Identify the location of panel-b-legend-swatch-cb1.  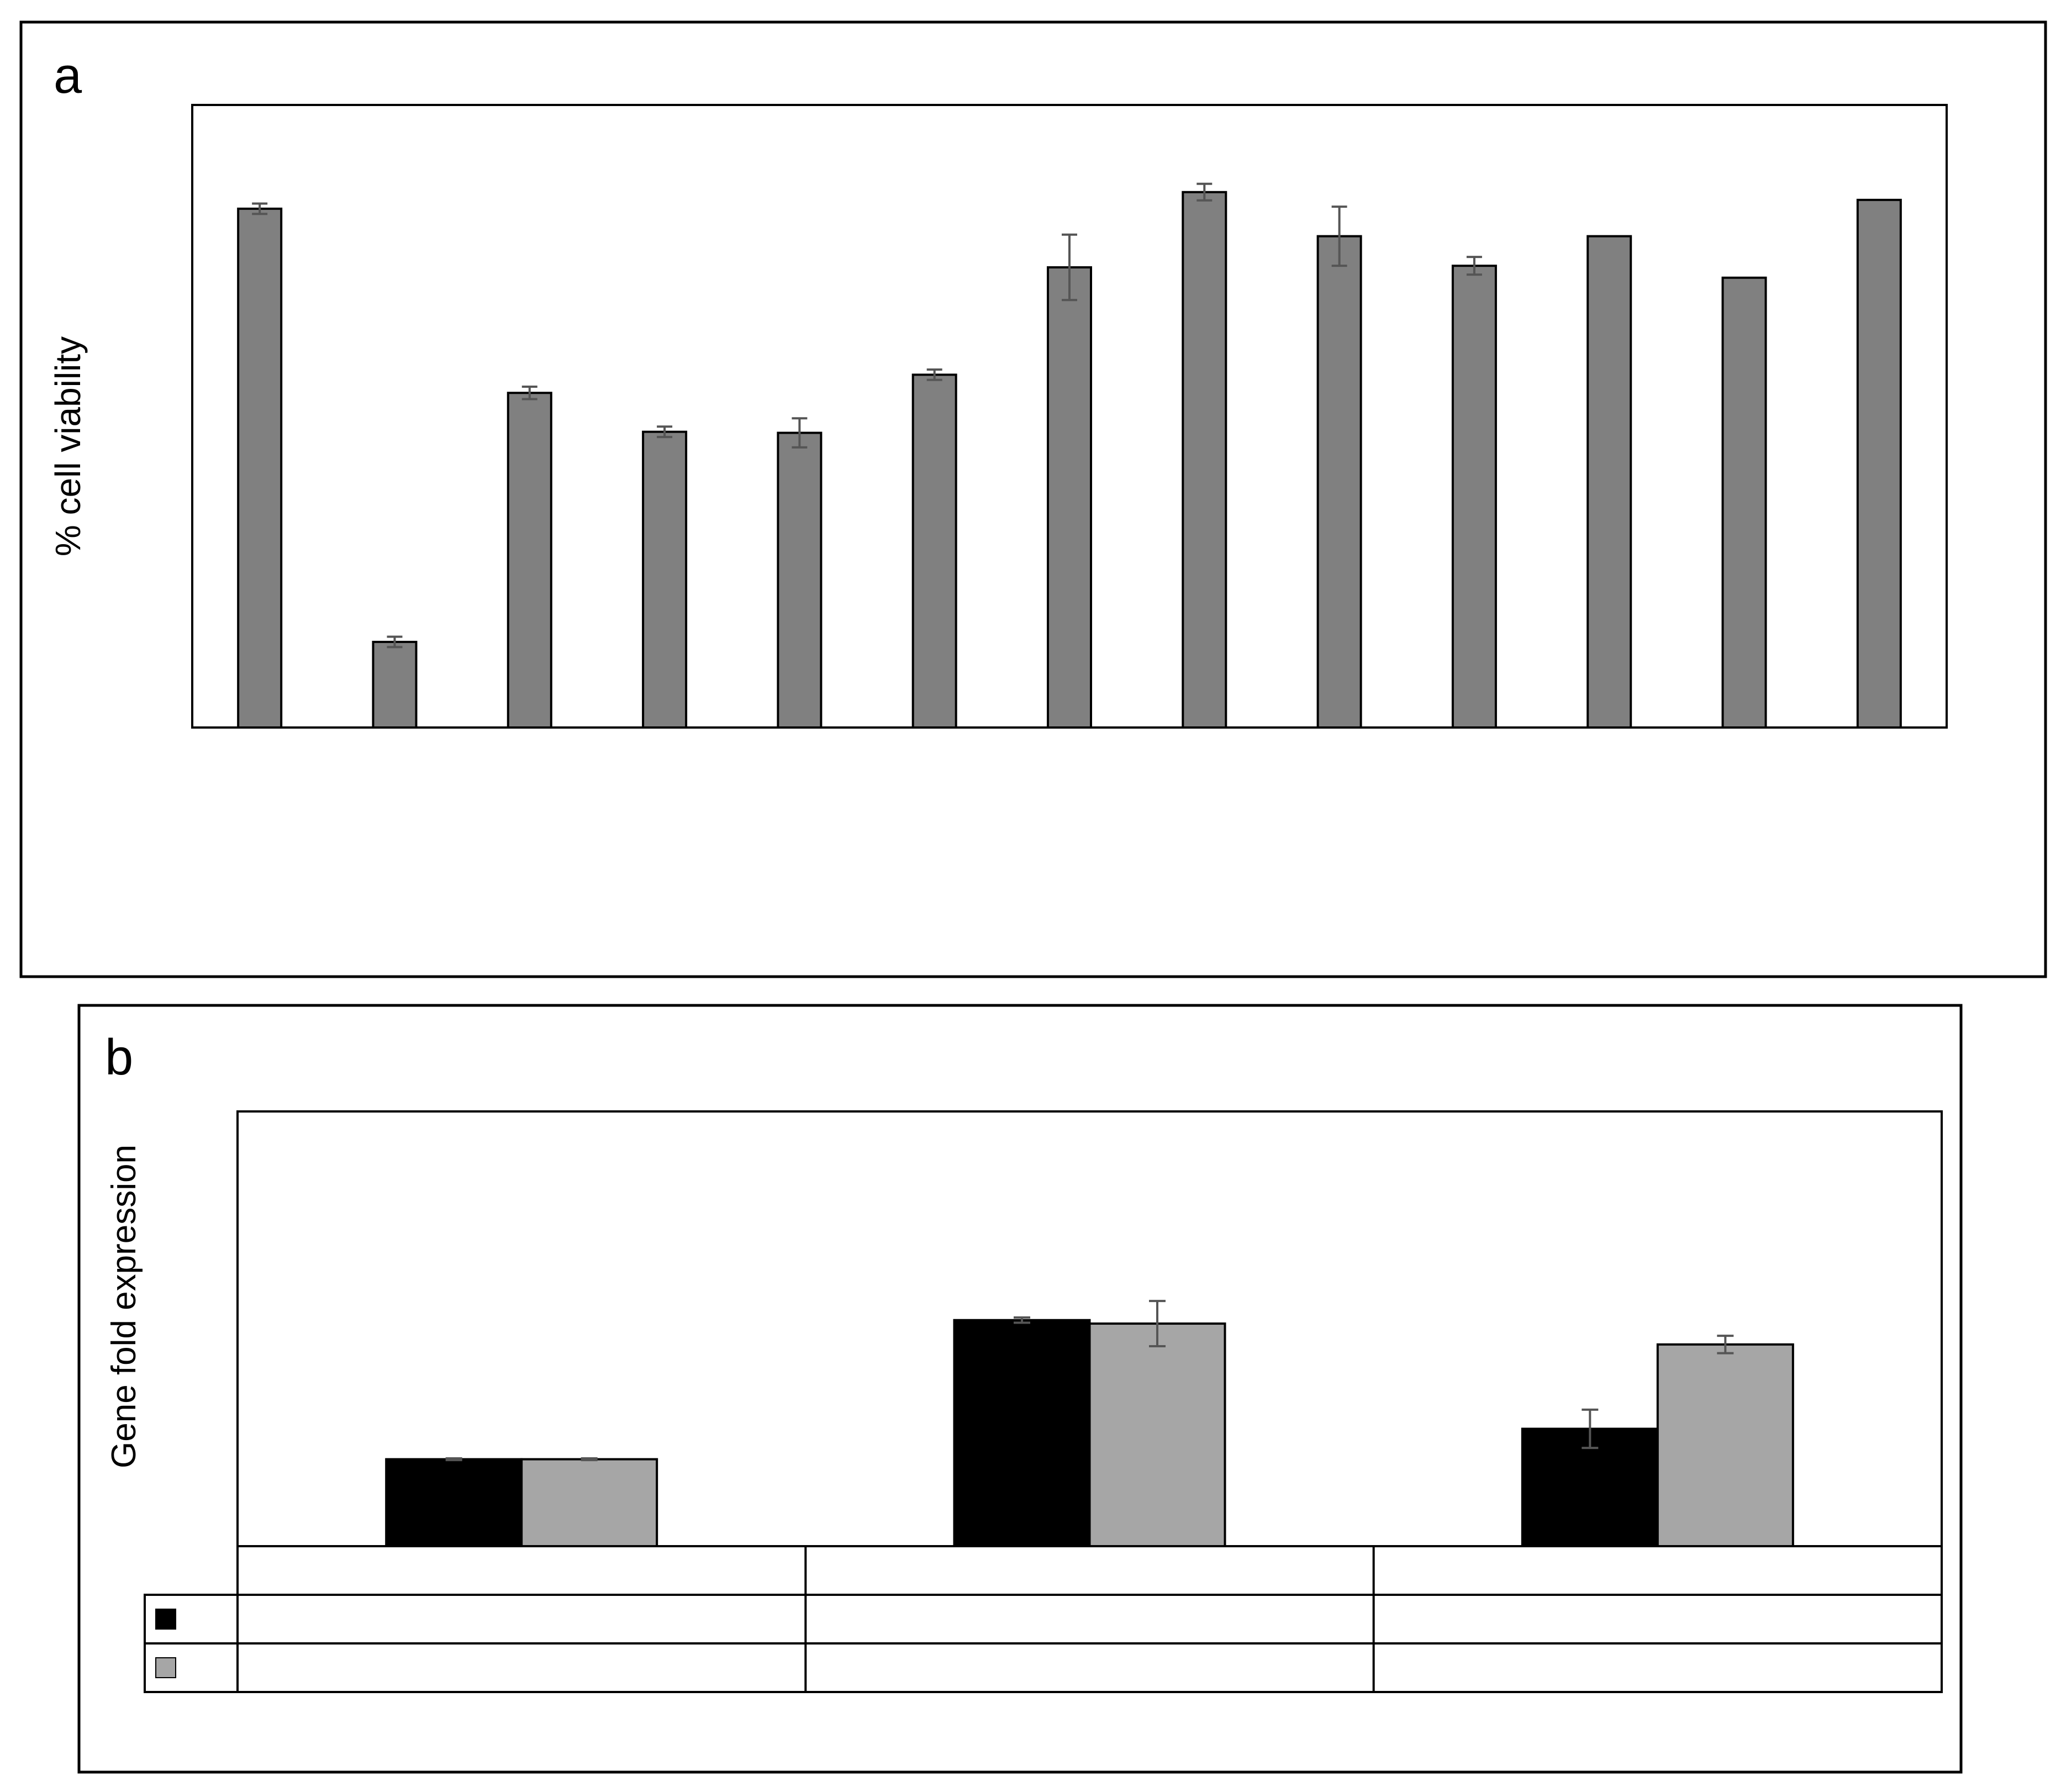
(165, 1619).